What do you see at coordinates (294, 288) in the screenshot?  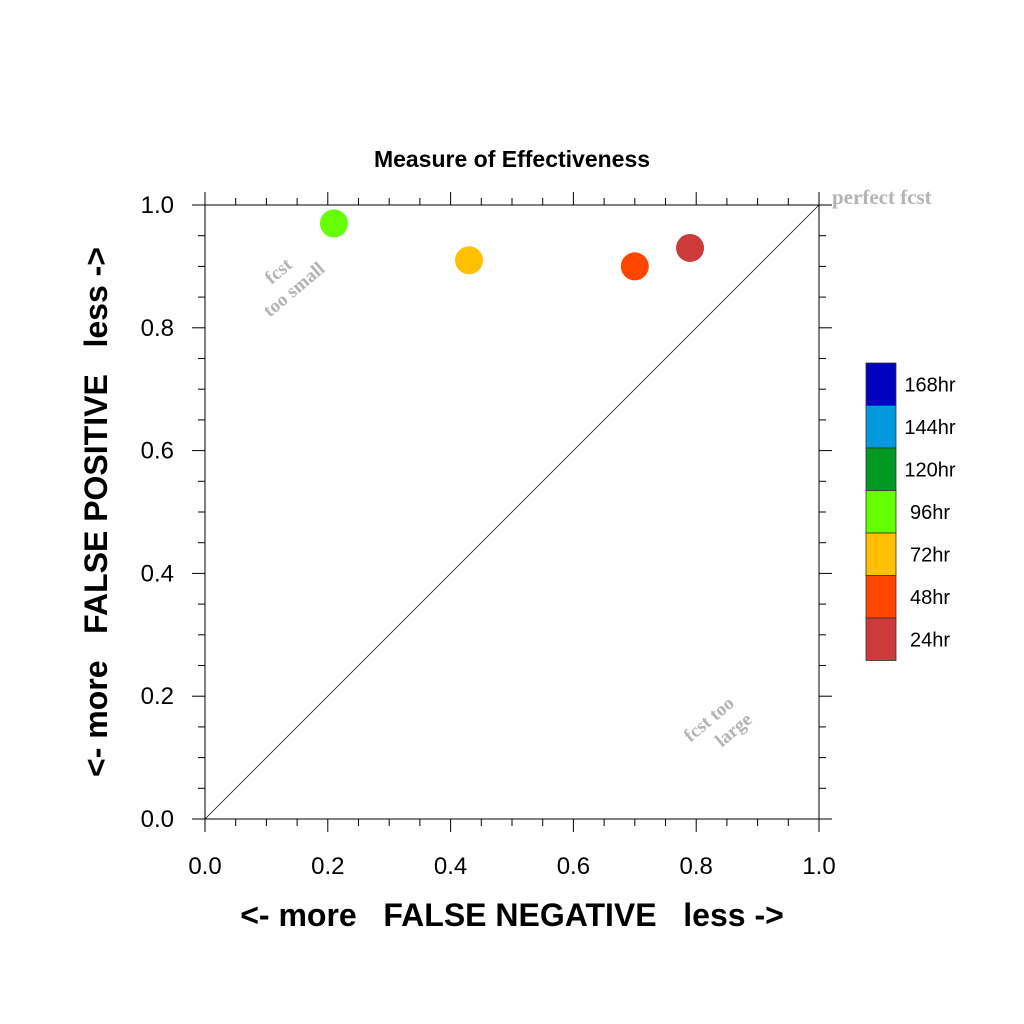 I see `too-small-annotation: fcst too small` at bounding box center [294, 288].